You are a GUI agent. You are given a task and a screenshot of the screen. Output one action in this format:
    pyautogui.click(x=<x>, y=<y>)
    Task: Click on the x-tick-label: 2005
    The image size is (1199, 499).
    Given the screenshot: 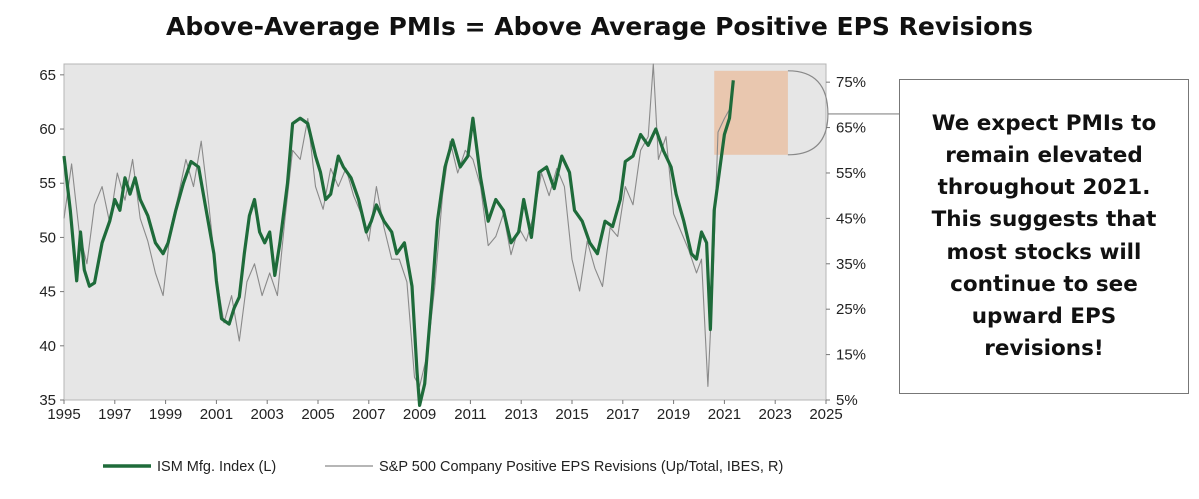 What is the action you would take?
    pyautogui.click(x=317, y=414)
    